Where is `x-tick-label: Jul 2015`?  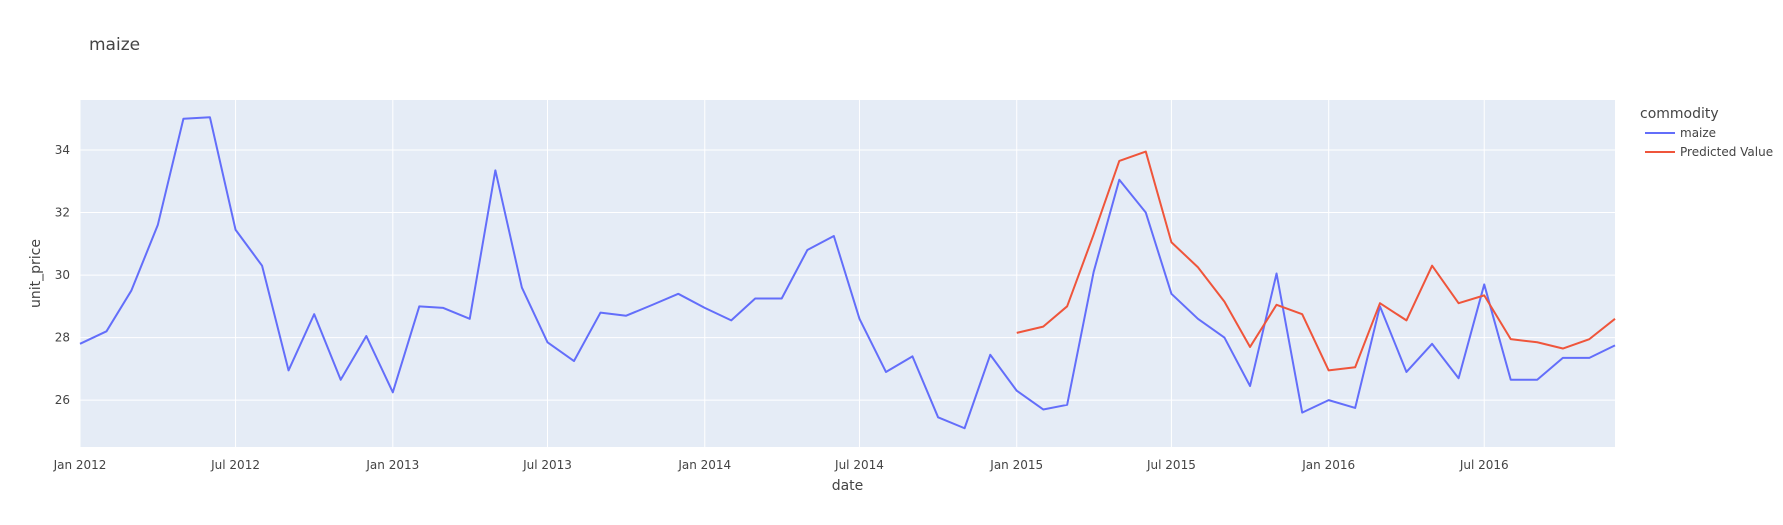 x-tick-label: Jul 2015 is located at coordinates (1171, 465).